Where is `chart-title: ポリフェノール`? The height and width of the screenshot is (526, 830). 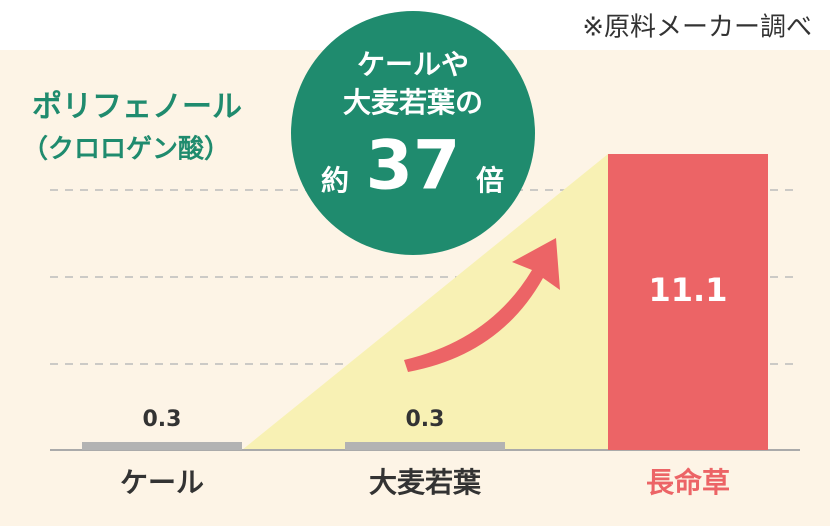 chart-title: ポリフェノール is located at coordinates (137, 107).